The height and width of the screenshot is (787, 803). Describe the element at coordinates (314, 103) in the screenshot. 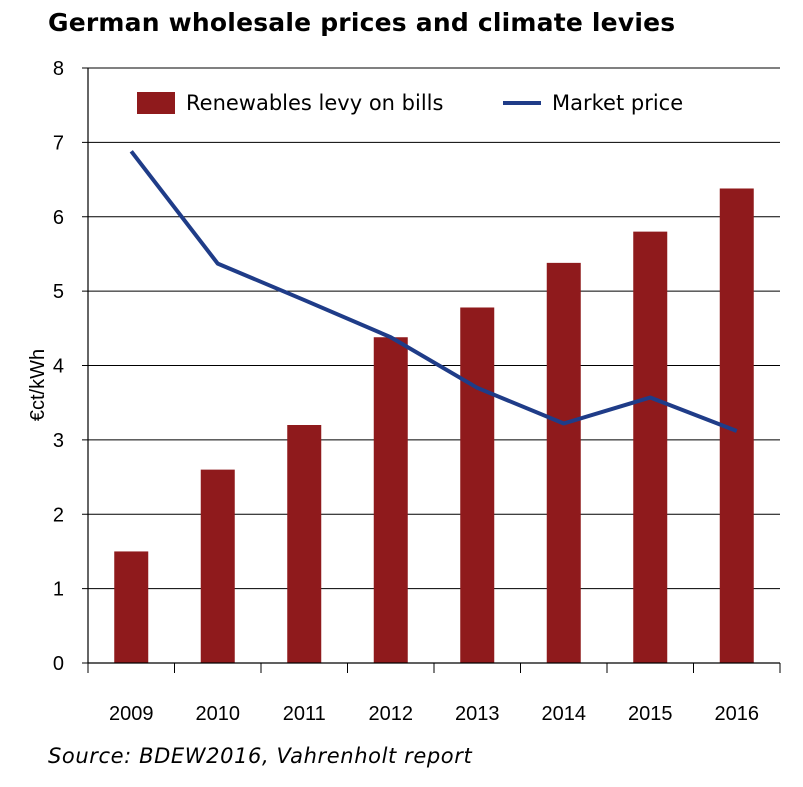

I see `legend-label-levy: Renewables levy on bills` at that location.